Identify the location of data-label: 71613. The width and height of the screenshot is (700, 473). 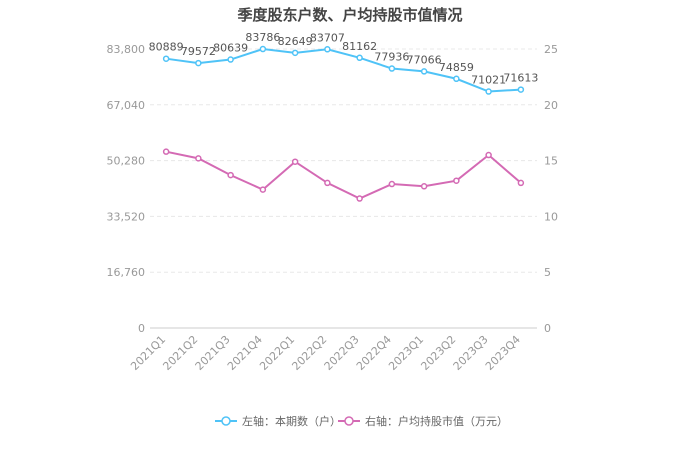
(520, 78).